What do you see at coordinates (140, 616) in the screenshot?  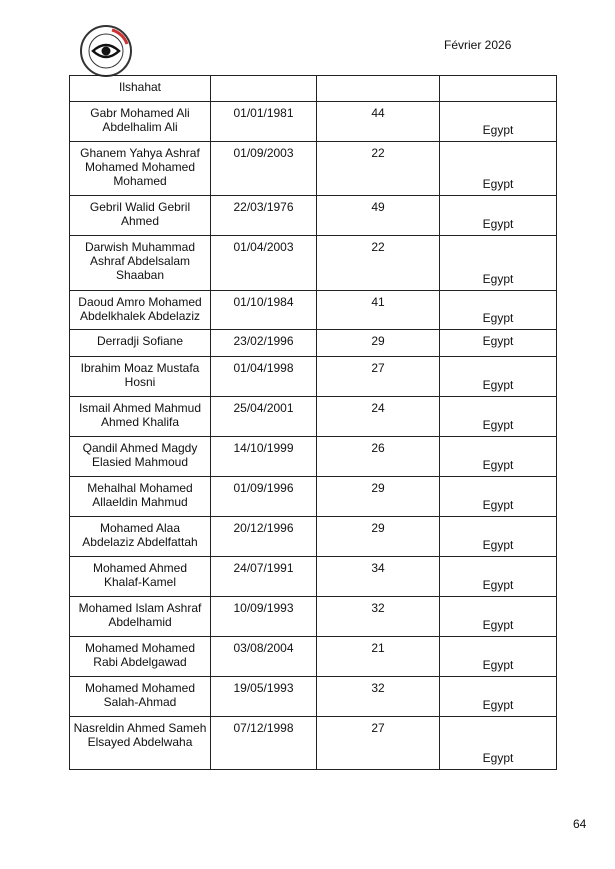 I see `name-cell: Mohamed Islam Ashraf Abdelhamid` at bounding box center [140, 616].